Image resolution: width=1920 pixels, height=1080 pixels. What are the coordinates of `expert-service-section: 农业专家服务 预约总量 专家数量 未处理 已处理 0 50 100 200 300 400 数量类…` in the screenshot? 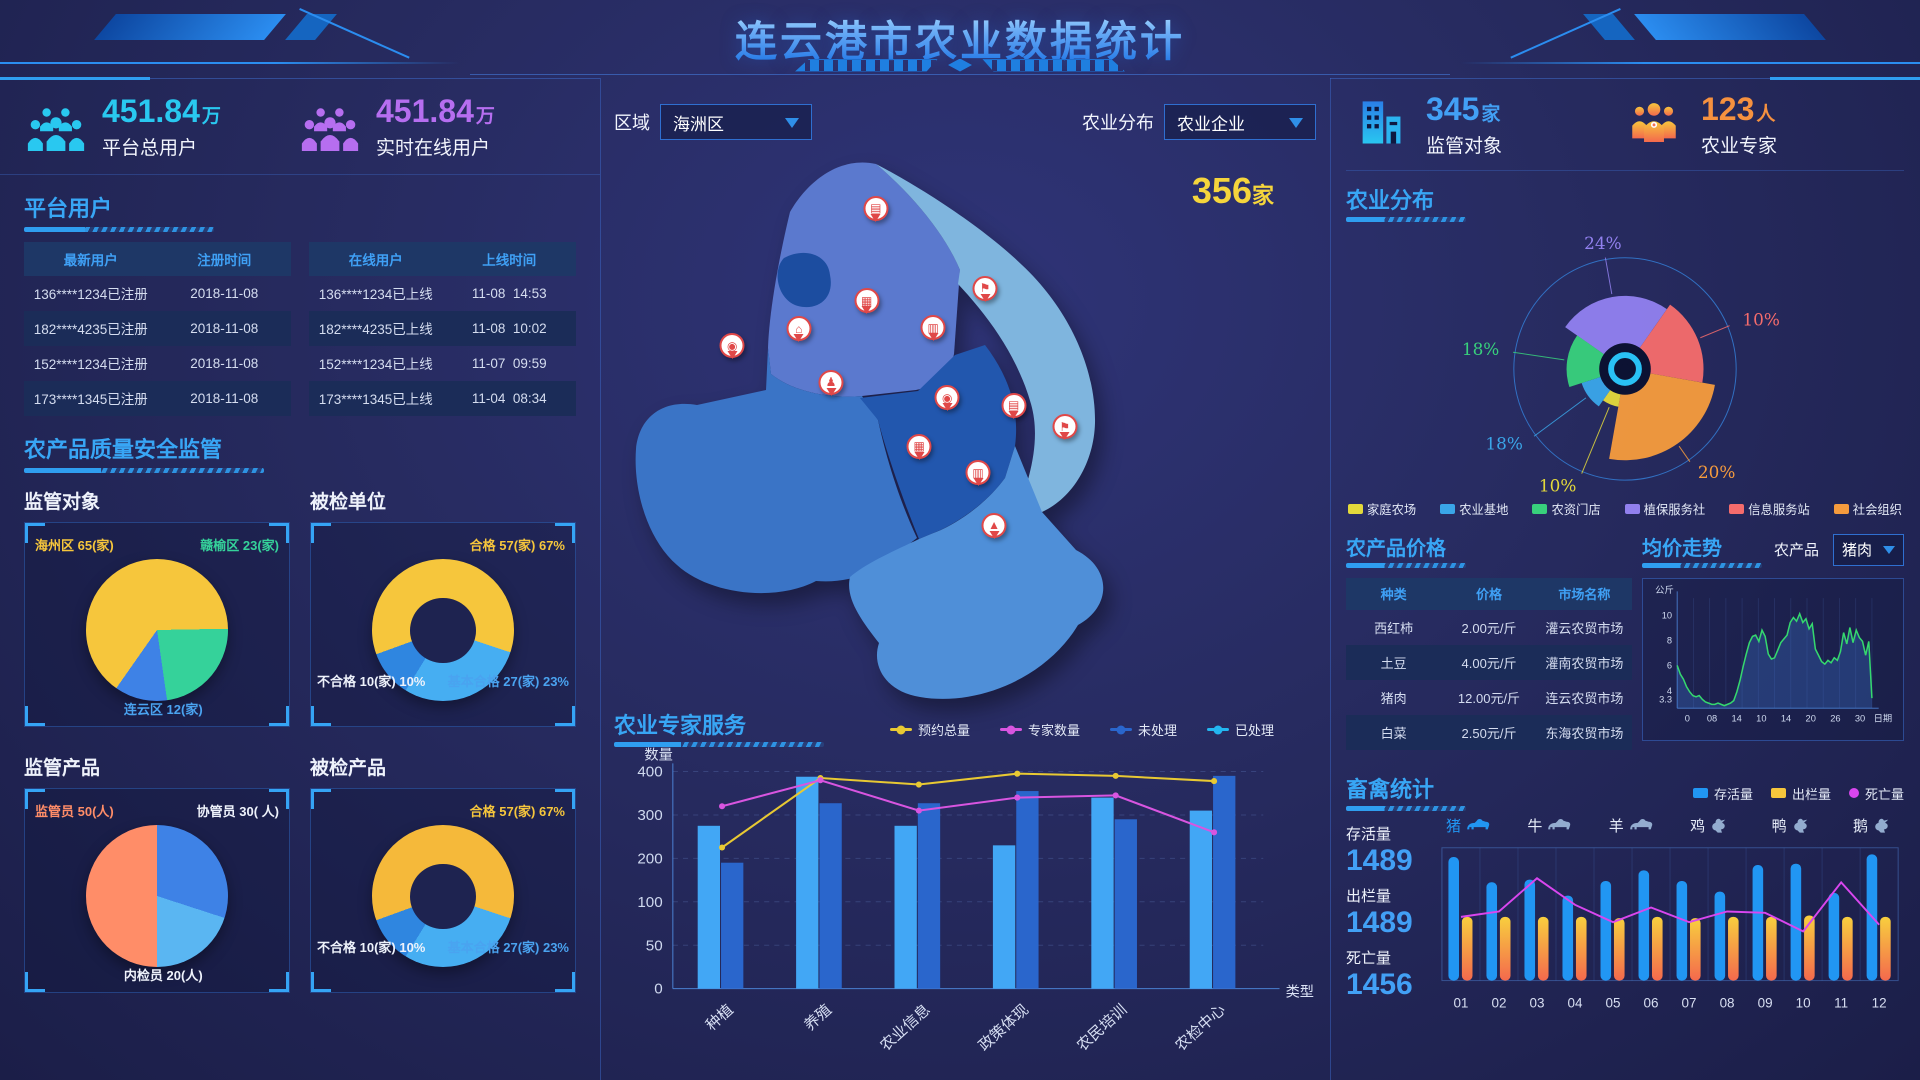 It's located at (967, 890).